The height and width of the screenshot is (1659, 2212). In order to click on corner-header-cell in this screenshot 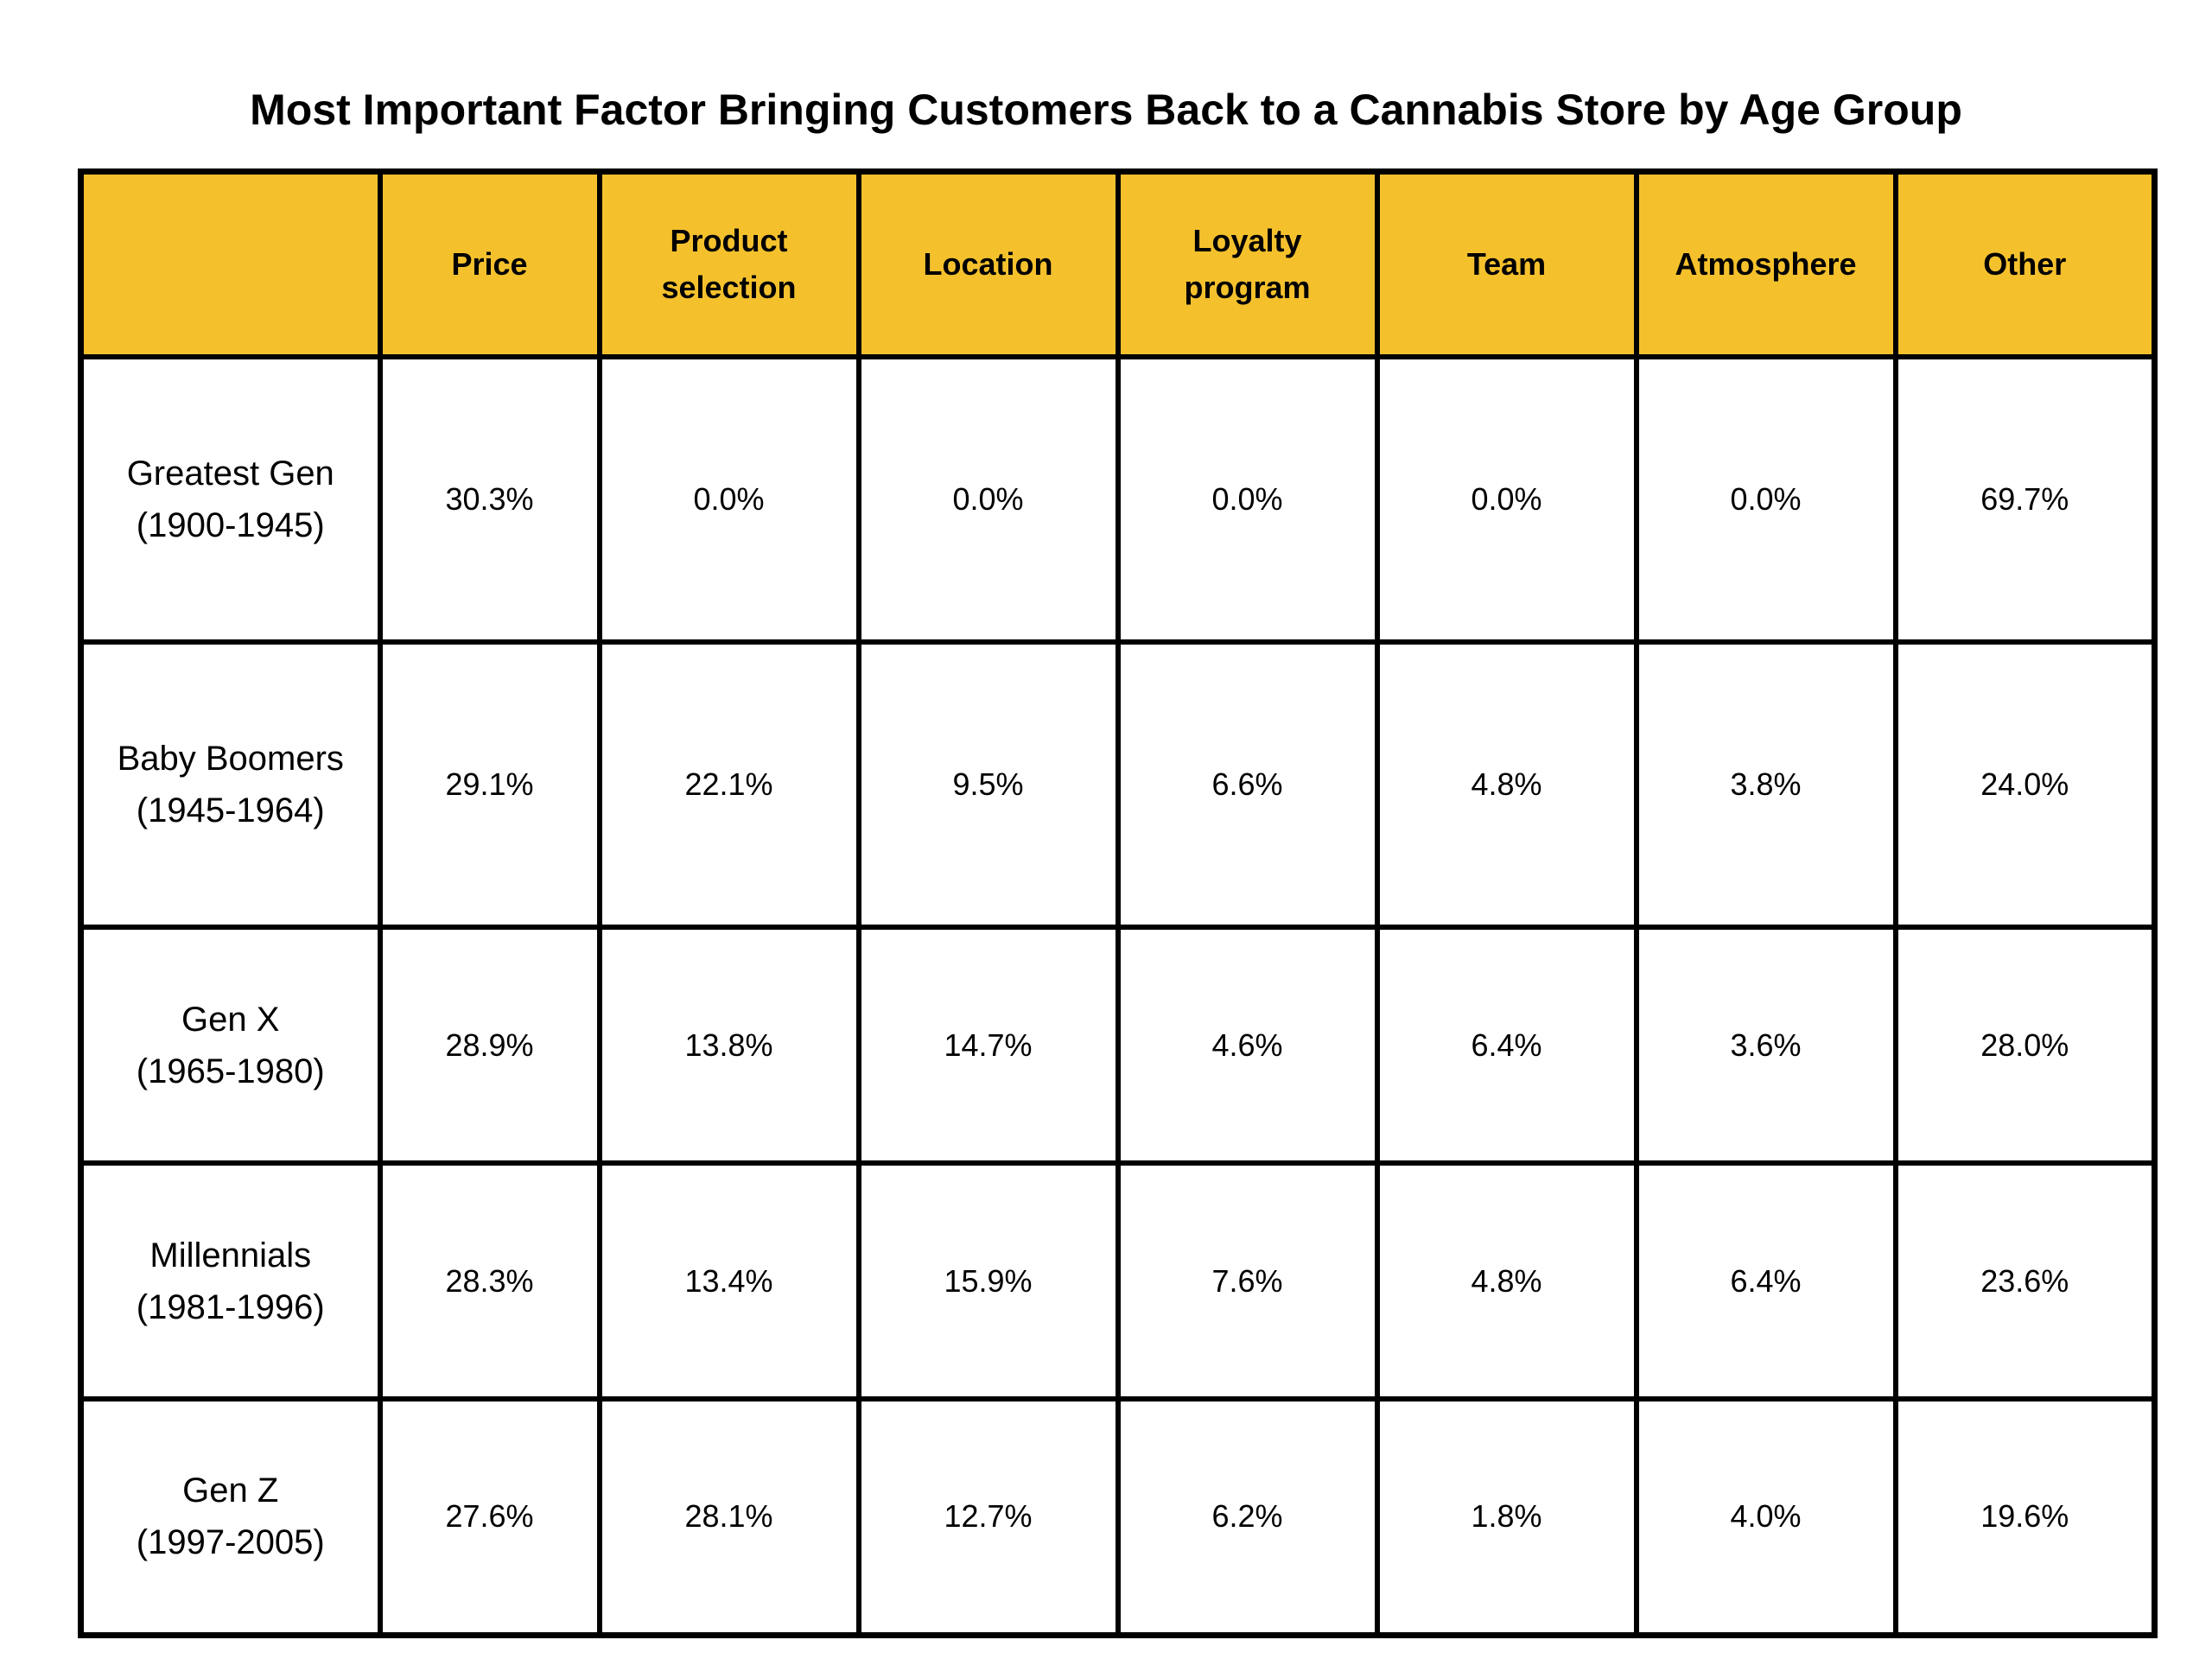, I will do `click(231, 263)`.